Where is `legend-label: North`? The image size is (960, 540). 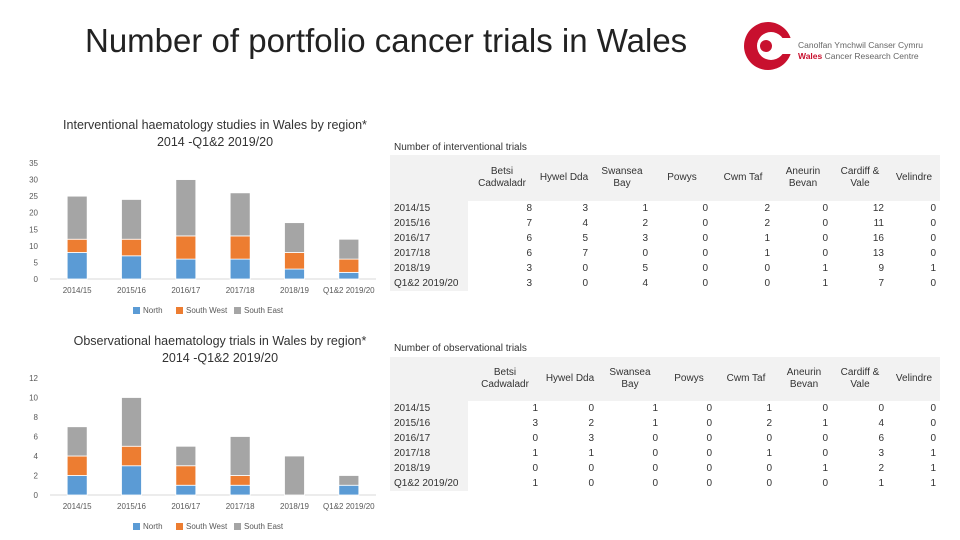
legend-label: North is located at coordinates (153, 310).